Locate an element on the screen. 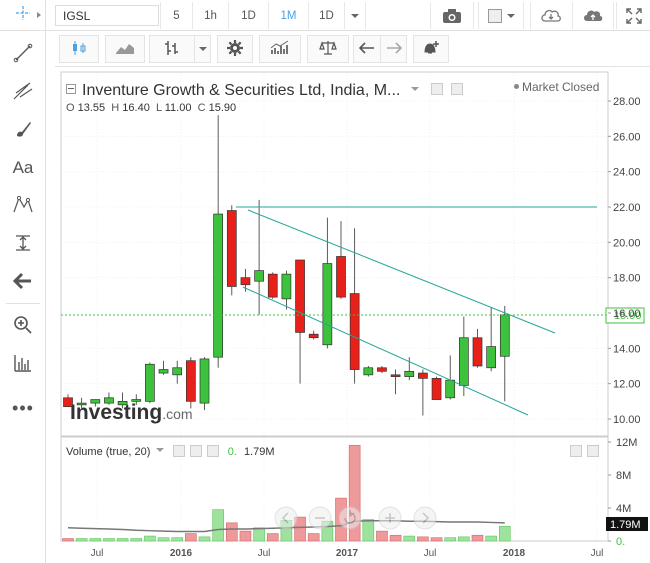  timeframe-dropdown: 1D is located at coordinates (326, 15).